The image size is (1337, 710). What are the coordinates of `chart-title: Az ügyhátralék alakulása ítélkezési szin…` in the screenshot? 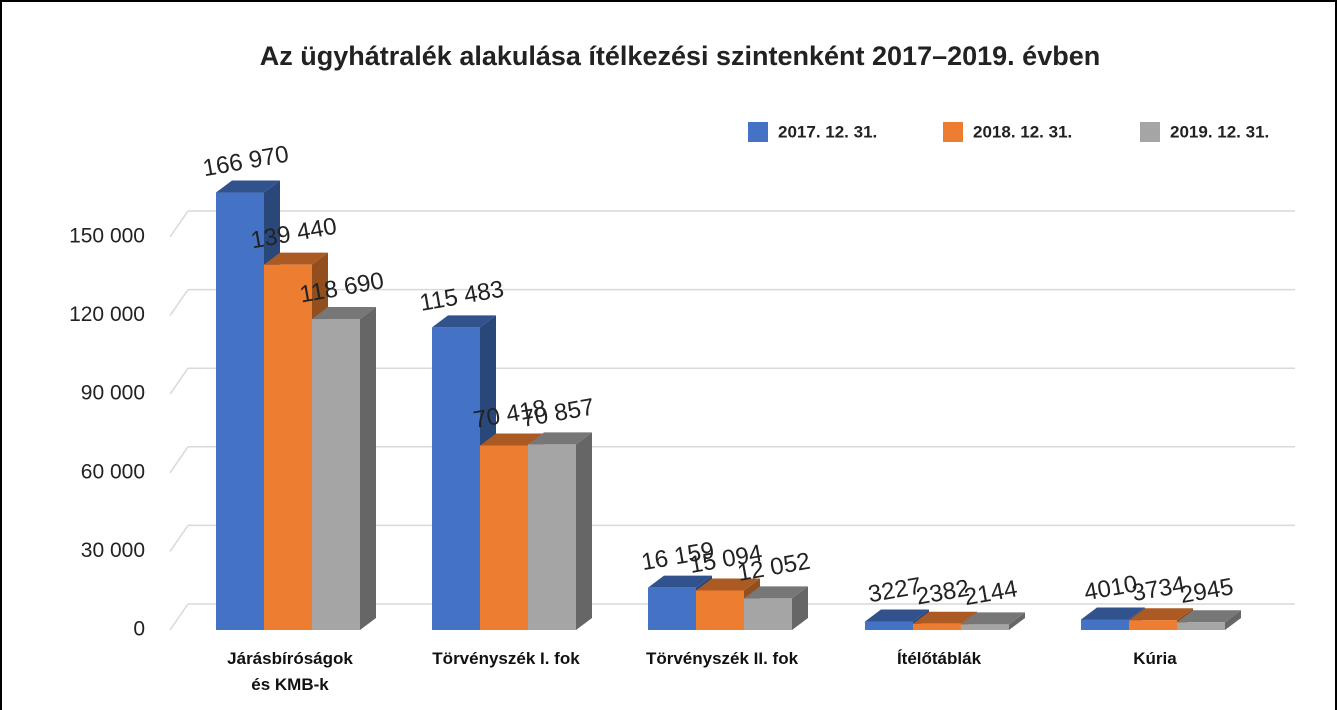 It's located at (680, 56).